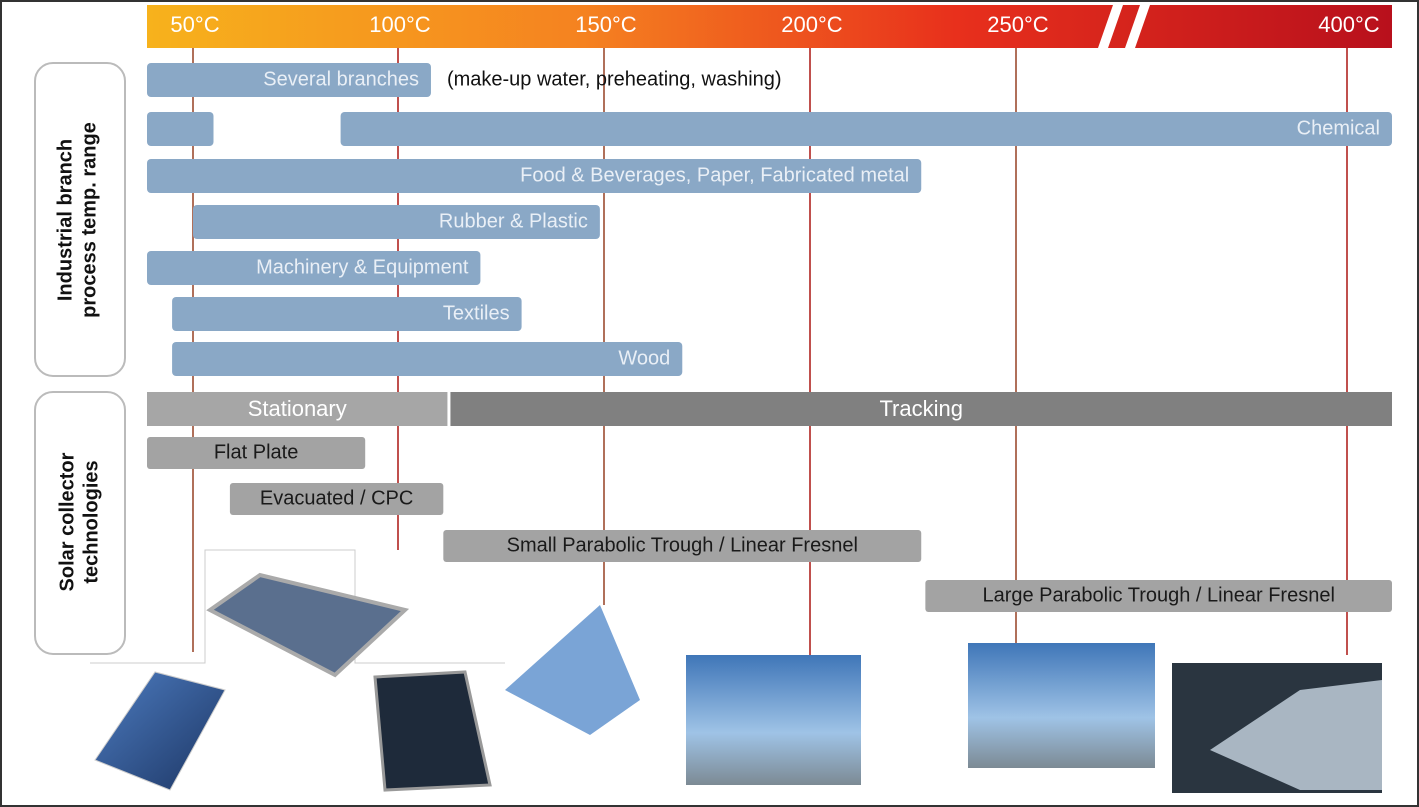 The height and width of the screenshot is (807, 1419). What do you see at coordinates (606, 24) in the screenshot?
I see `tick-label: 150°C` at bounding box center [606, 24].